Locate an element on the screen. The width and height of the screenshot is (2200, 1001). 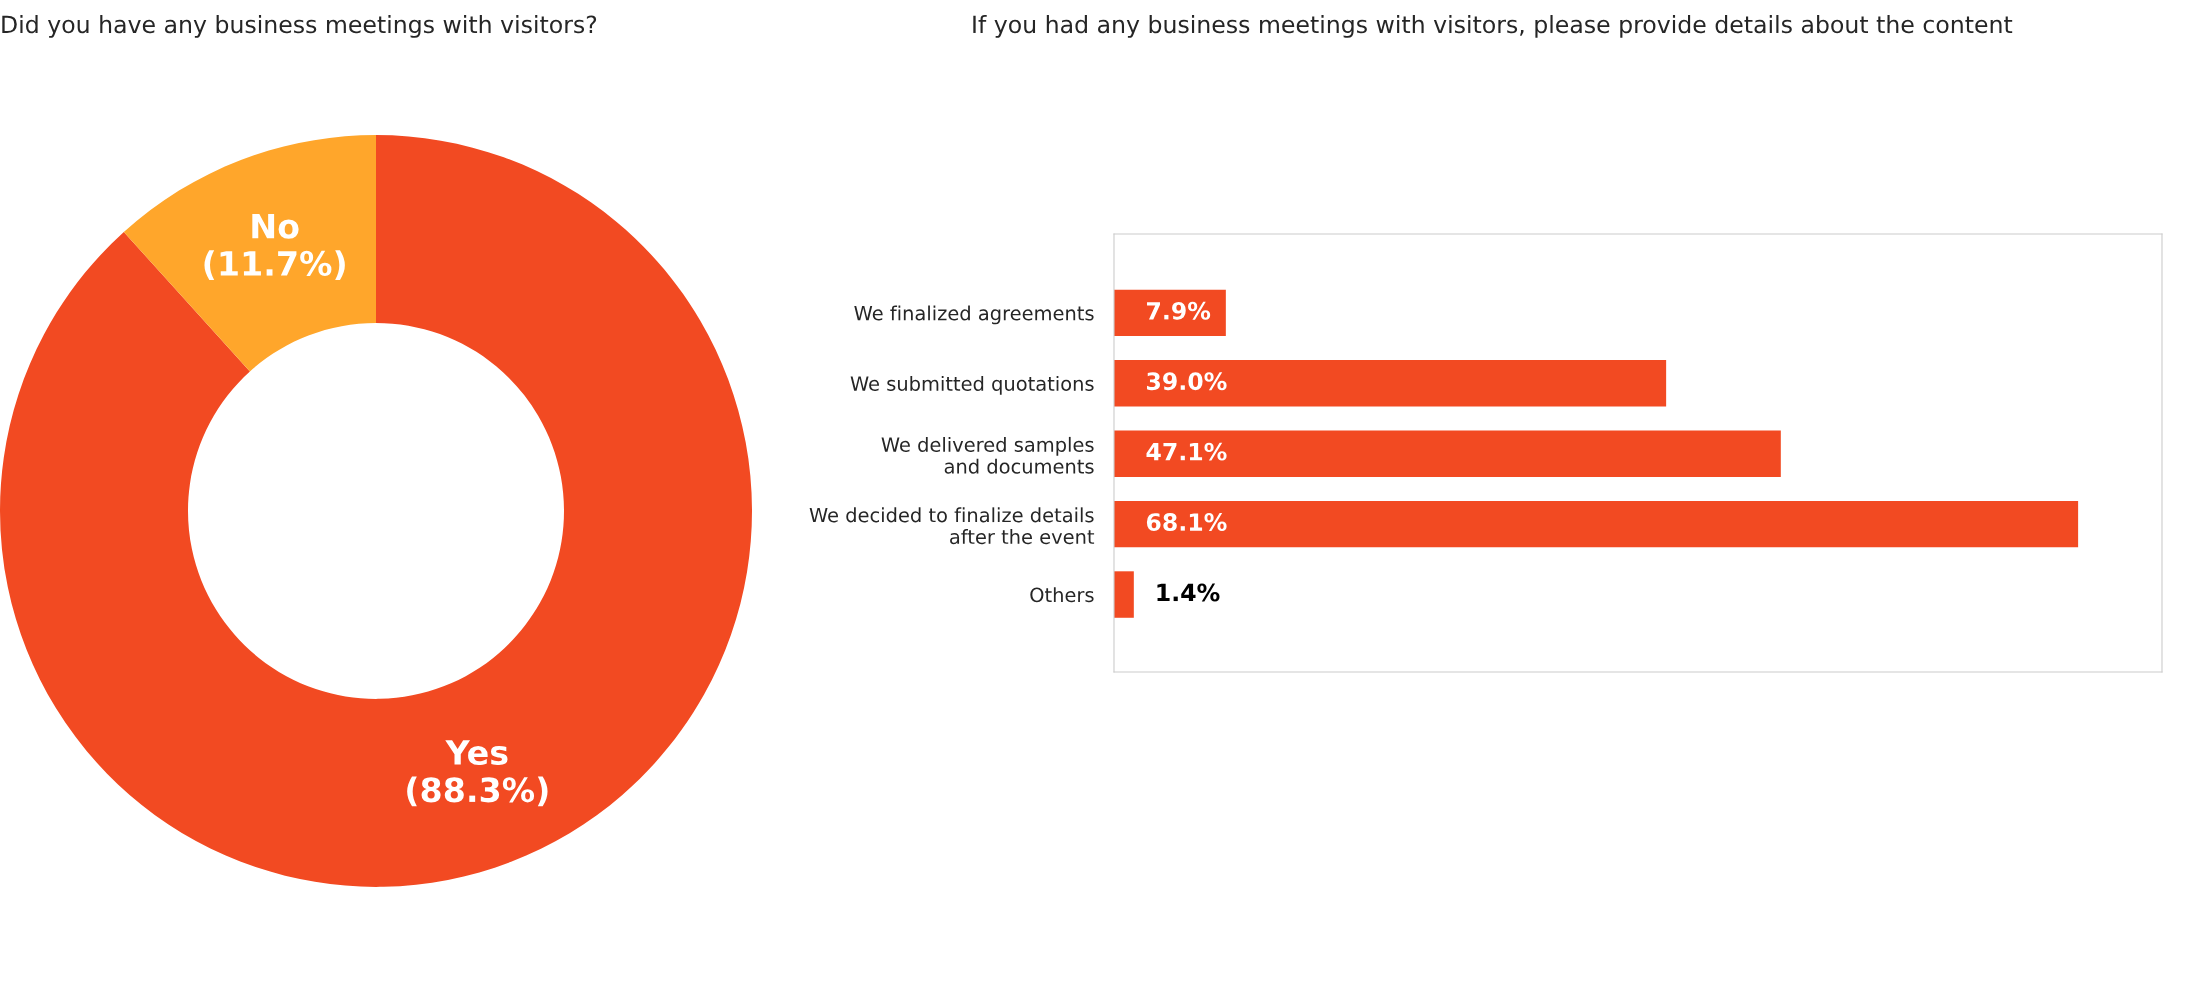
donut-slice is located at coordinates (249, 253).